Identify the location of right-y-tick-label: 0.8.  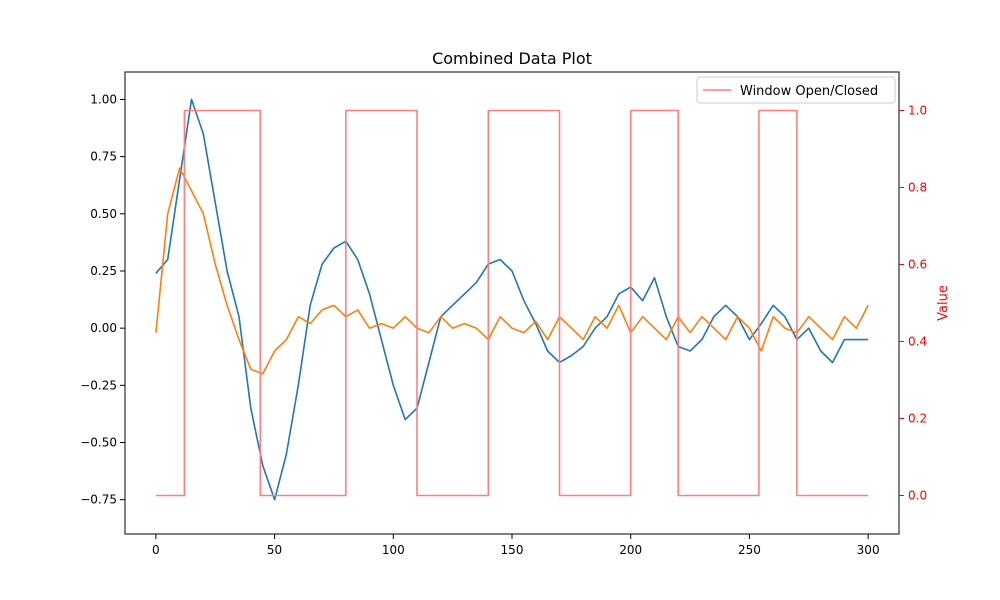
(917, 188).